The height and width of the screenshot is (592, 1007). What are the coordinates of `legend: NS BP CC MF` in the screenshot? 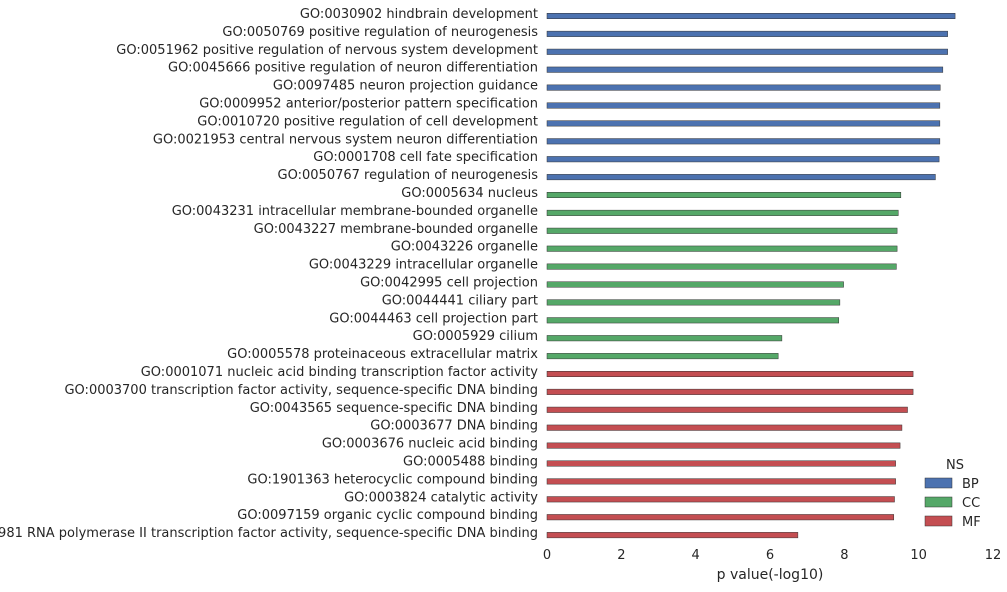 It's located at (952, 494).